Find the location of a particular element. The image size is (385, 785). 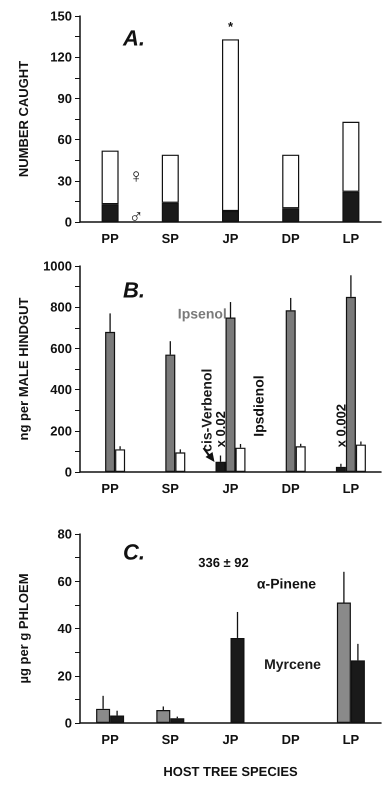

x-axis-title: HOST TREE SPECIES is located at coordinates (230, 771).